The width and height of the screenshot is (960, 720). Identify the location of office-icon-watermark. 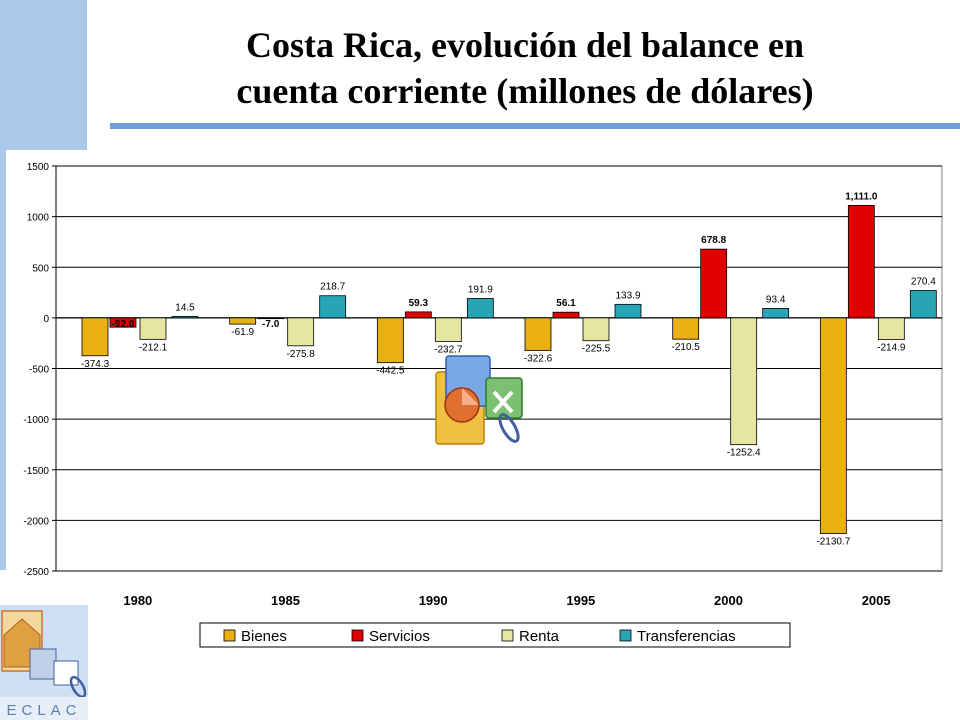
(479, 400).